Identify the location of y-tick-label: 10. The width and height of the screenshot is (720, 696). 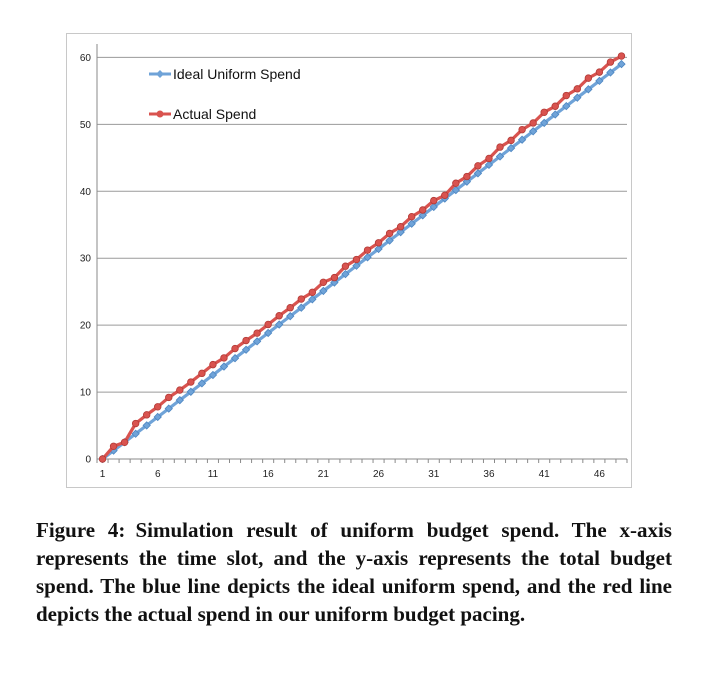
(86, 393).